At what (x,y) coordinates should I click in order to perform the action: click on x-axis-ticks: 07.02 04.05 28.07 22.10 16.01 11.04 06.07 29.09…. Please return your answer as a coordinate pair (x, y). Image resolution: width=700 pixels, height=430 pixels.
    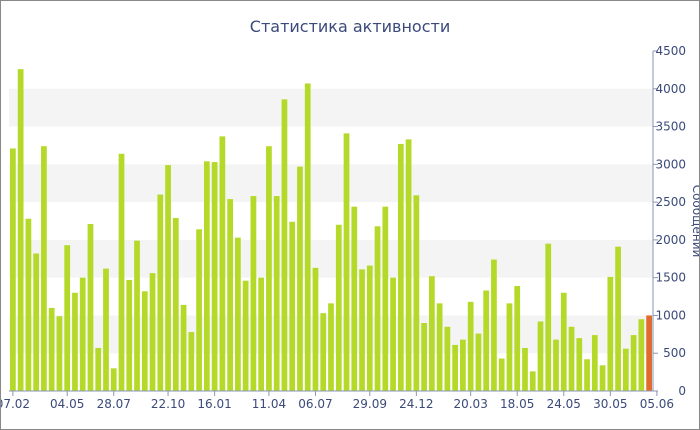
    Looking at the image, I should click on (337, 401).